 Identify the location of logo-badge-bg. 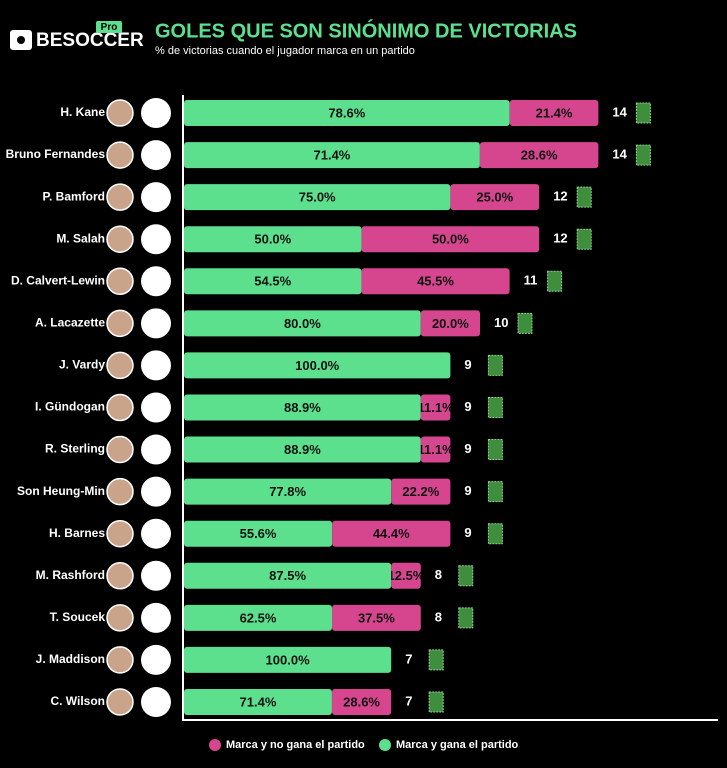
(109, 27).